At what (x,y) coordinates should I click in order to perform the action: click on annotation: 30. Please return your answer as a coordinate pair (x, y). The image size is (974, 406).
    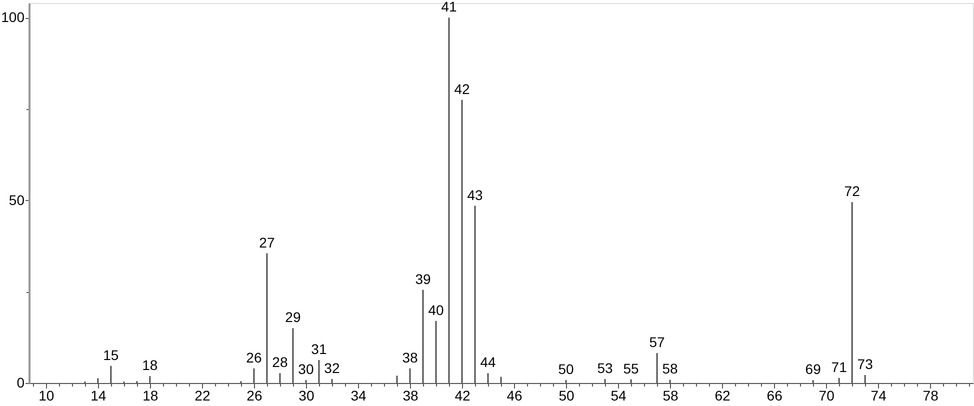
    Looking at the image, I should click on (306, 369).